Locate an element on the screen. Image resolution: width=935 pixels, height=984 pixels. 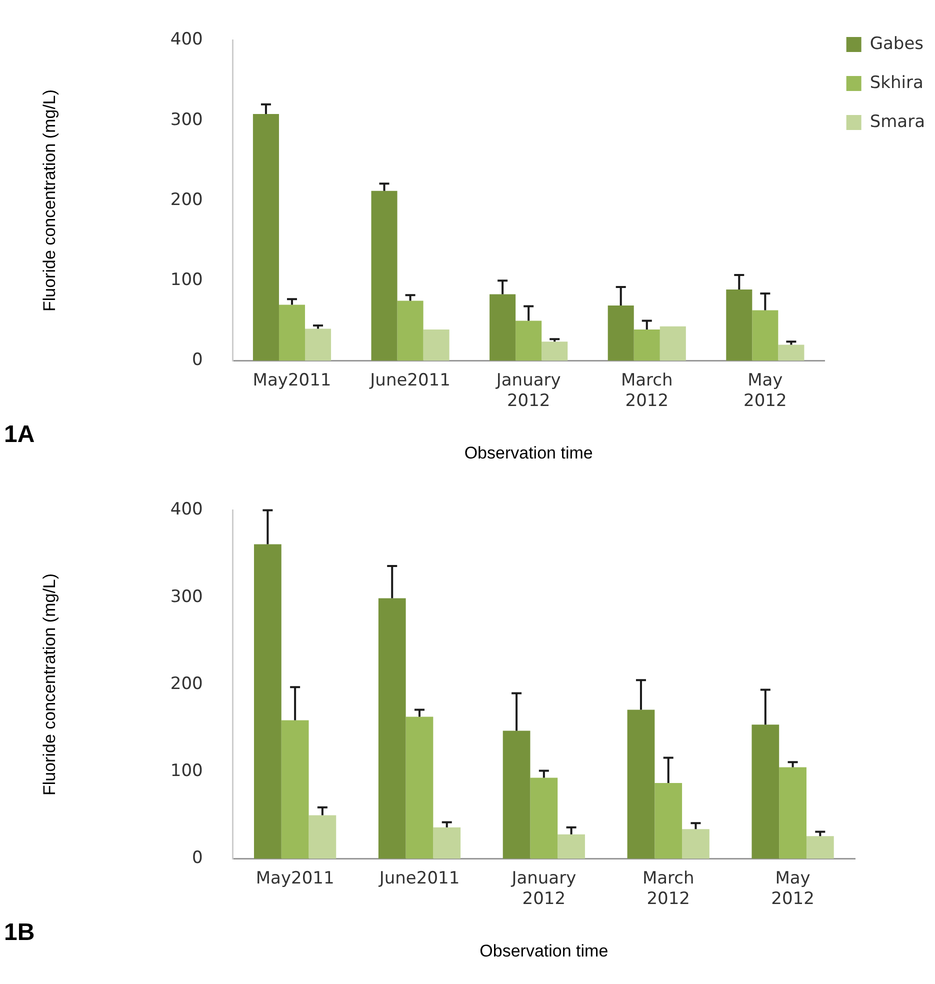
legend-label: Gabes is located at coordinates (897, 44).